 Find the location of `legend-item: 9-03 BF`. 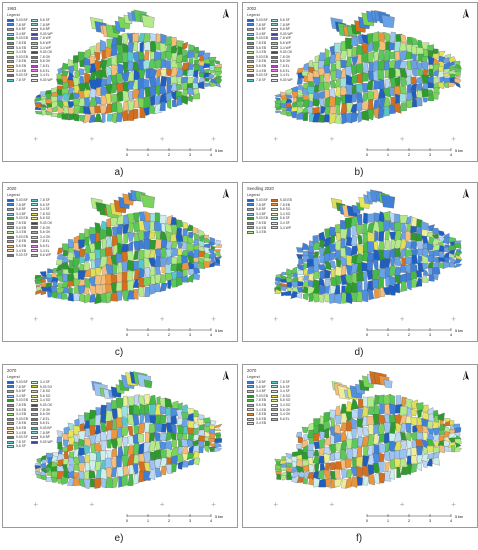

legend-item: 9-03 BF is located at coordinates (257, 20).